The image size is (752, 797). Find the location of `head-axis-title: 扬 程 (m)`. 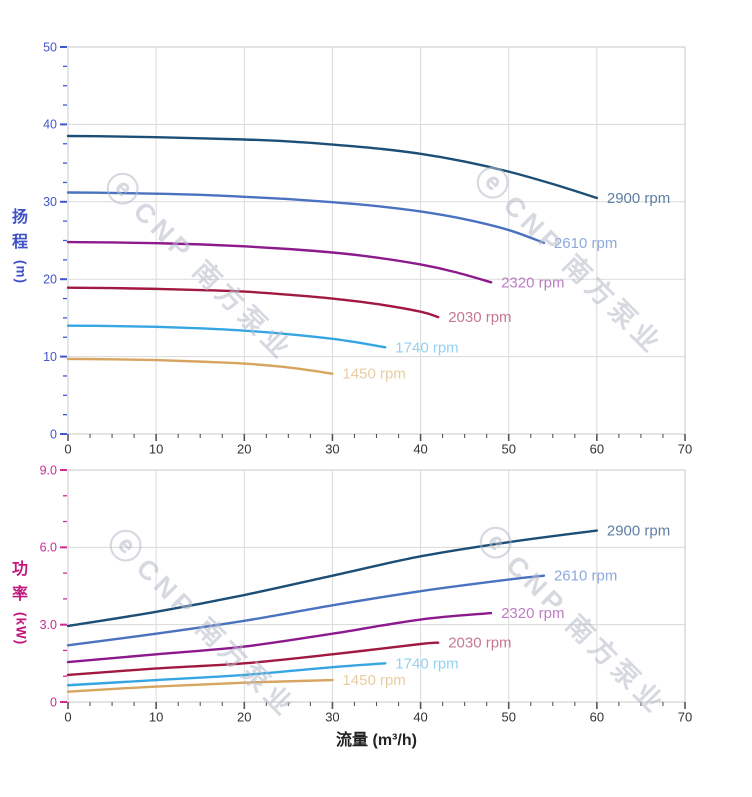

head-axis-title: 扬 程 (m) is located at coordinates (20, 245).